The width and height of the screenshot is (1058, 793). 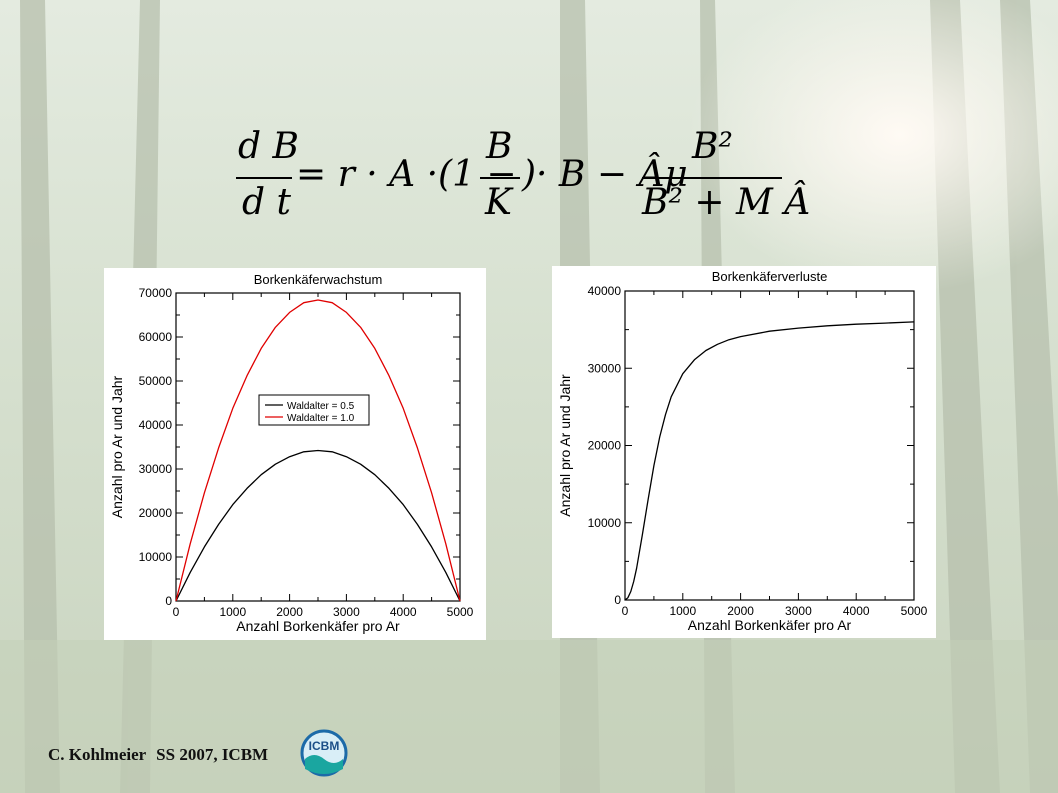 I want to click on logo-text: ICBM, so click(x=324, y=746).